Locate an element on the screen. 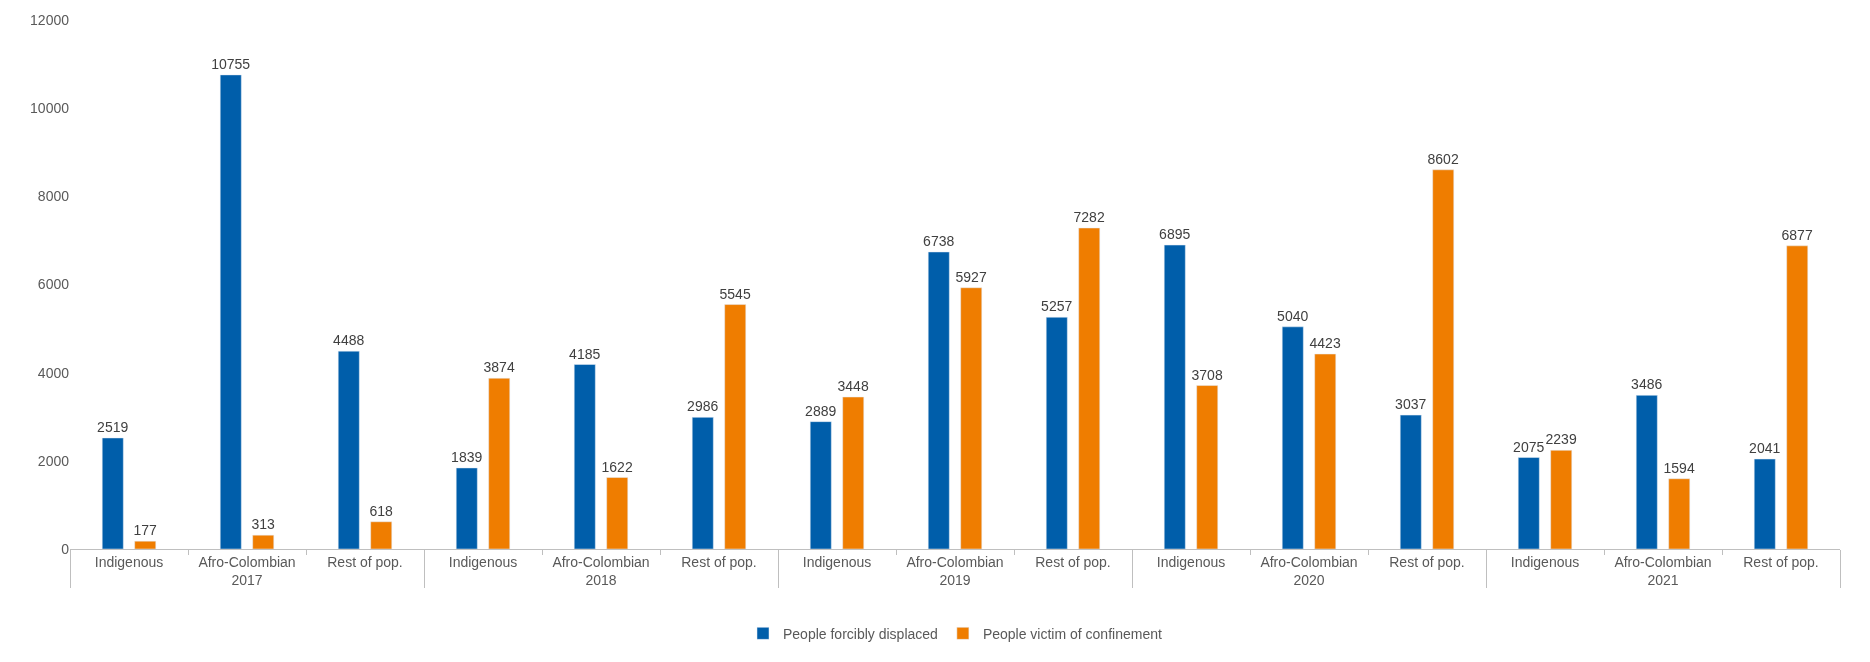 The height and width of the screenshot is (662, 1870). data-label: 2075 is located at coordinates (1529, 446).